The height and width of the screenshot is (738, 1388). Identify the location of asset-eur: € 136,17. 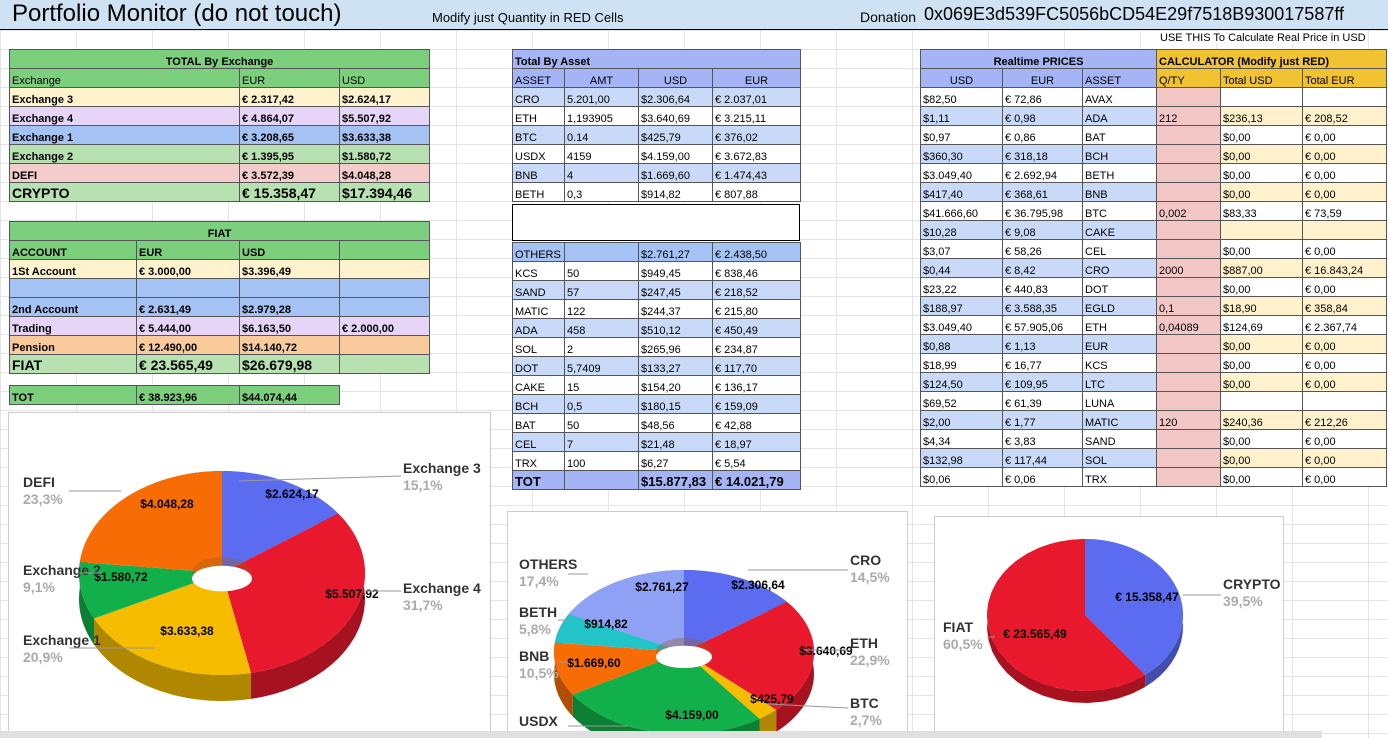
(756, 385).